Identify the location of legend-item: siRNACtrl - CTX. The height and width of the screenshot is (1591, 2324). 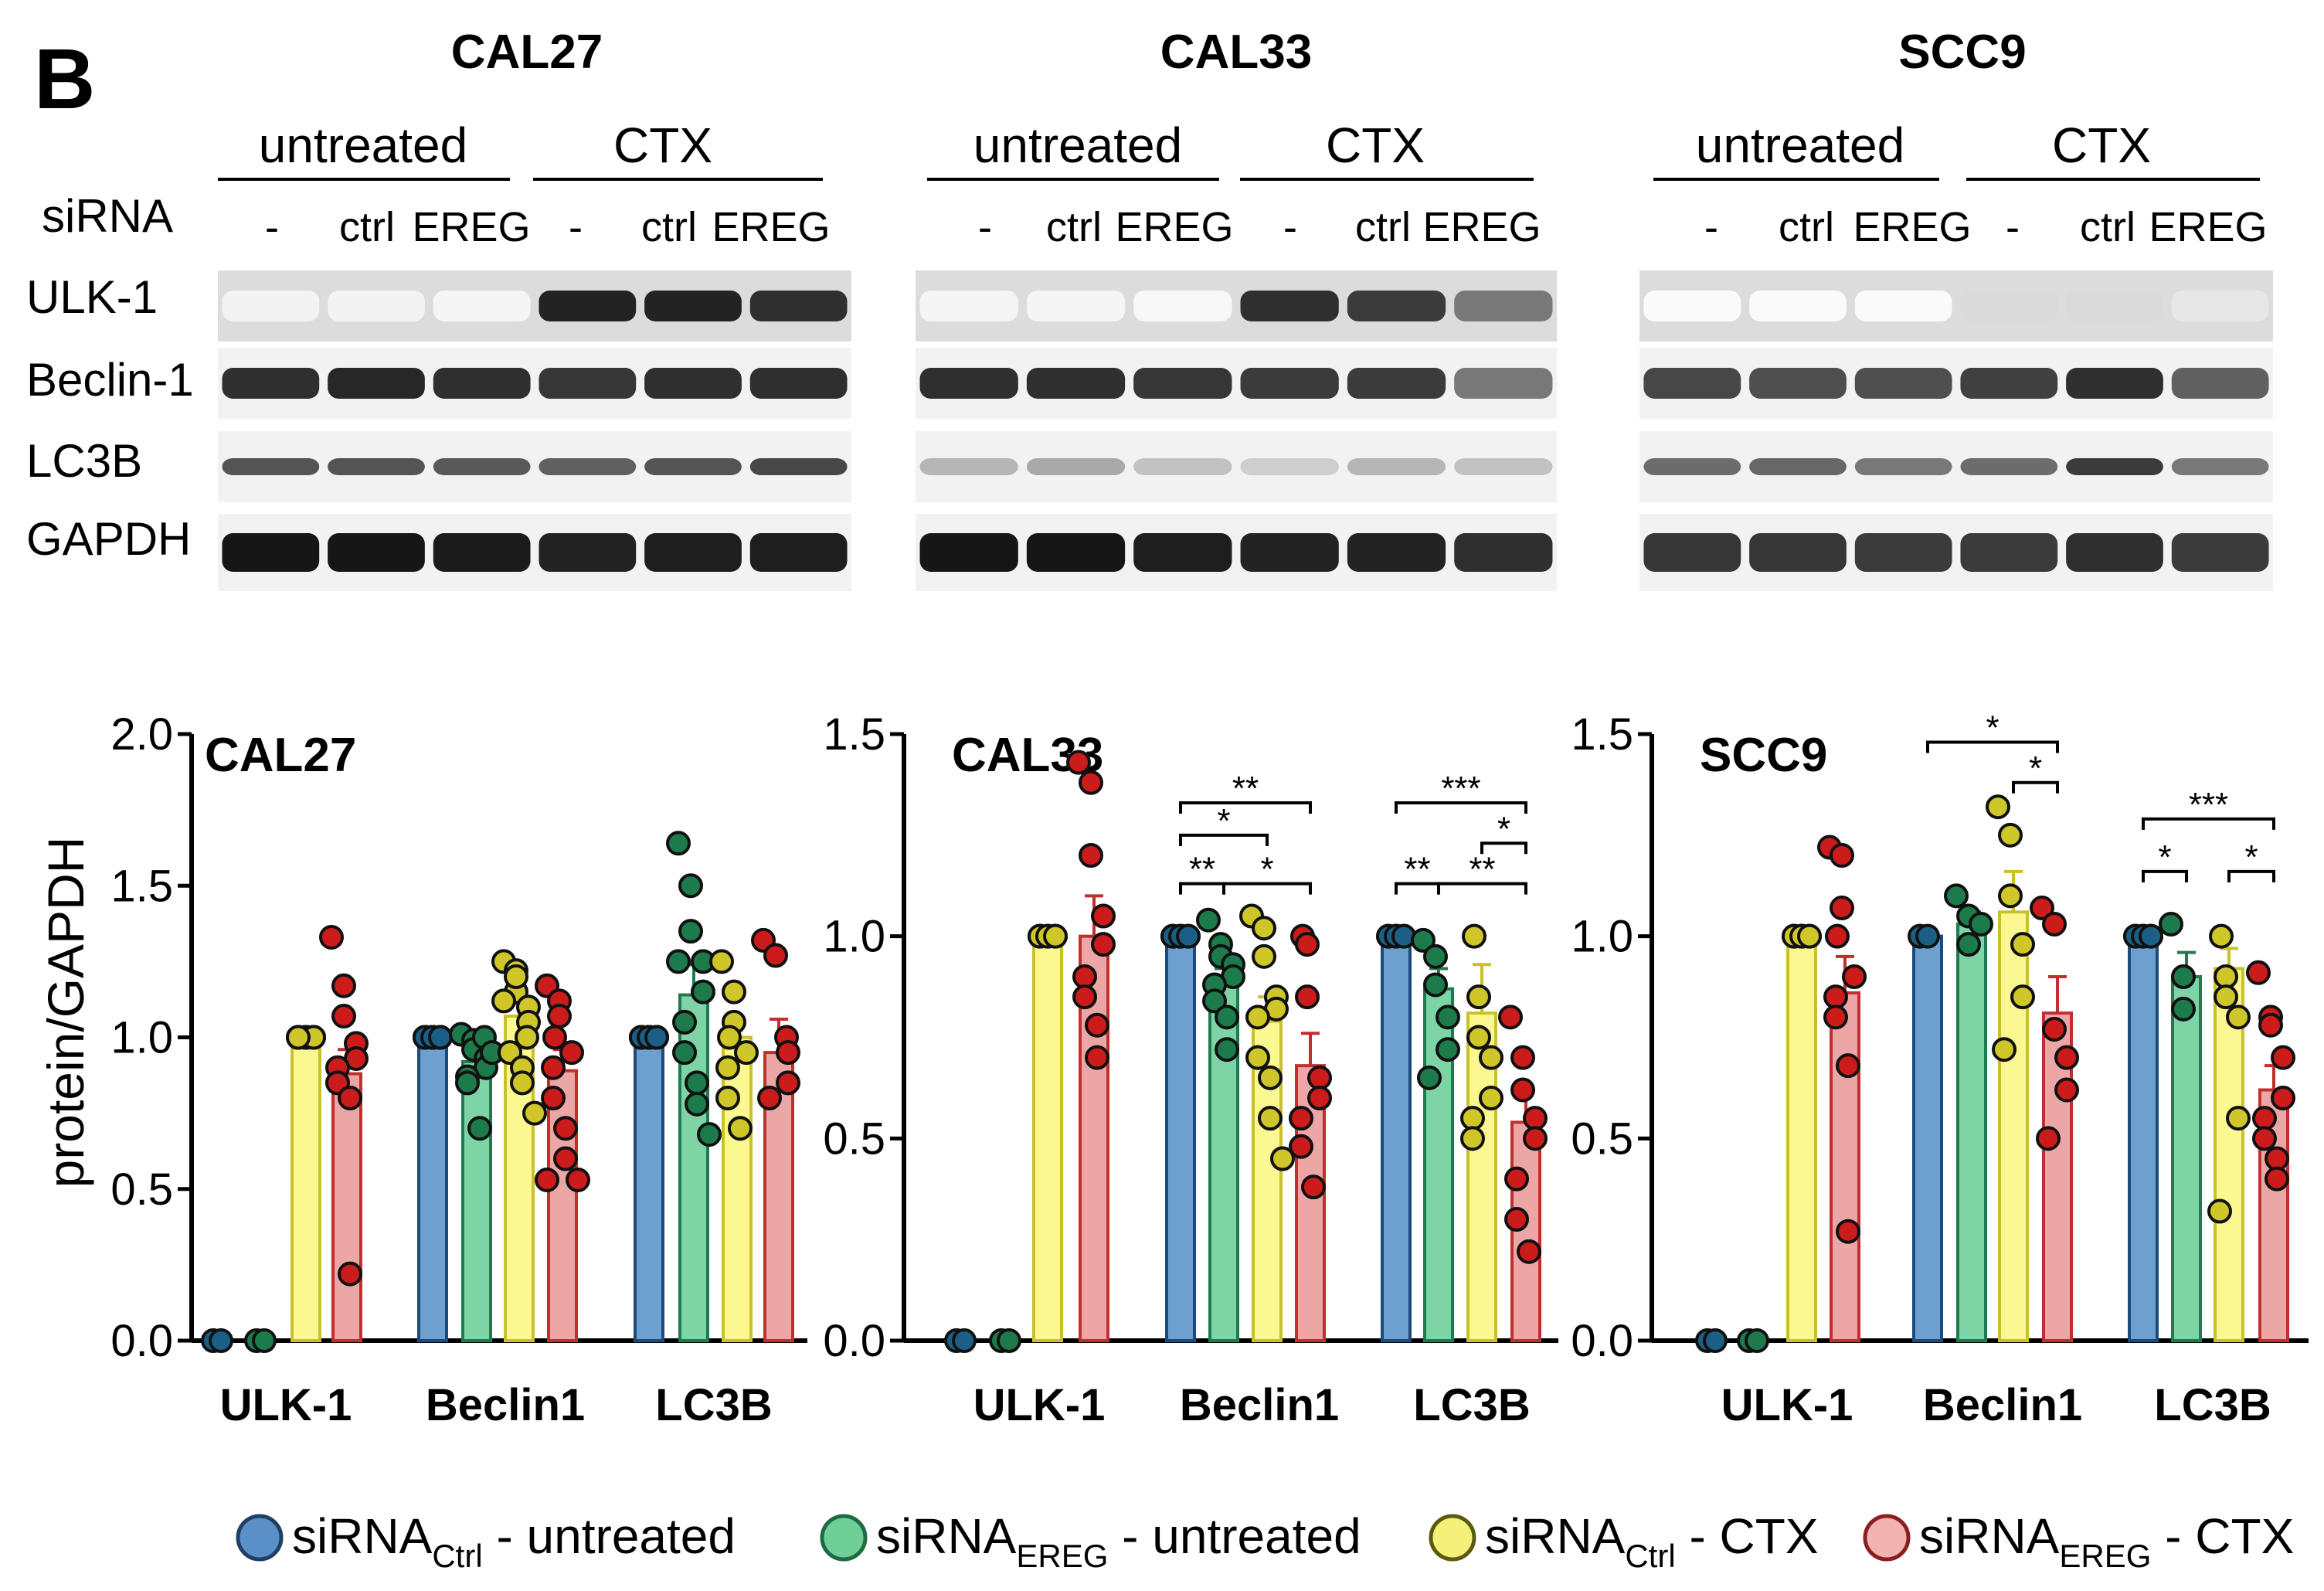
(1624, 1541).